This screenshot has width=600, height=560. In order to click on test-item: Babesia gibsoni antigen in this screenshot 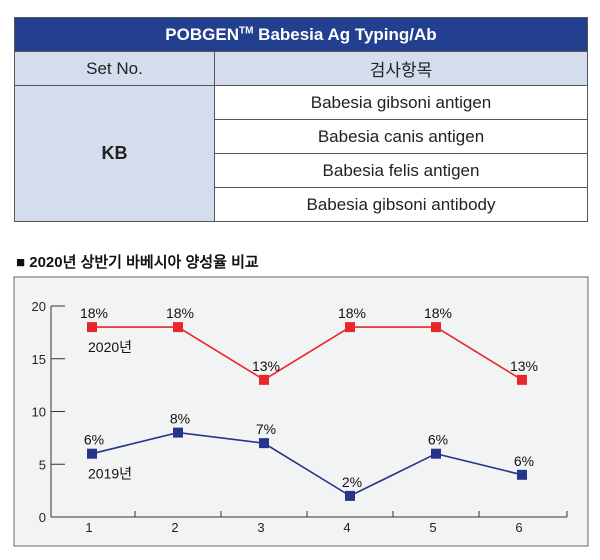, I will do `click(401, 102)`.